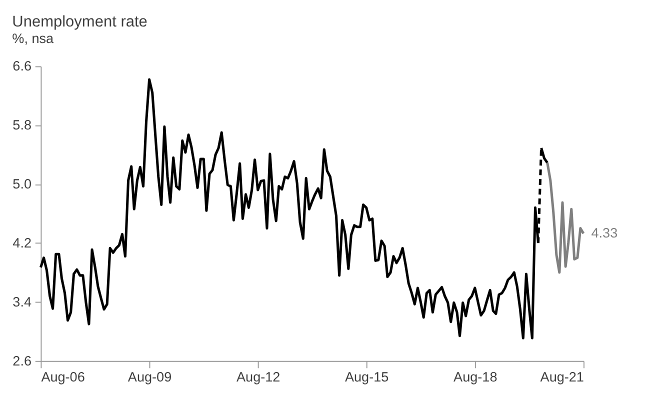  Describe the element at coordinates (63, 377) in the screenshot. I see `x-tick-label: Aug-06` at that location.